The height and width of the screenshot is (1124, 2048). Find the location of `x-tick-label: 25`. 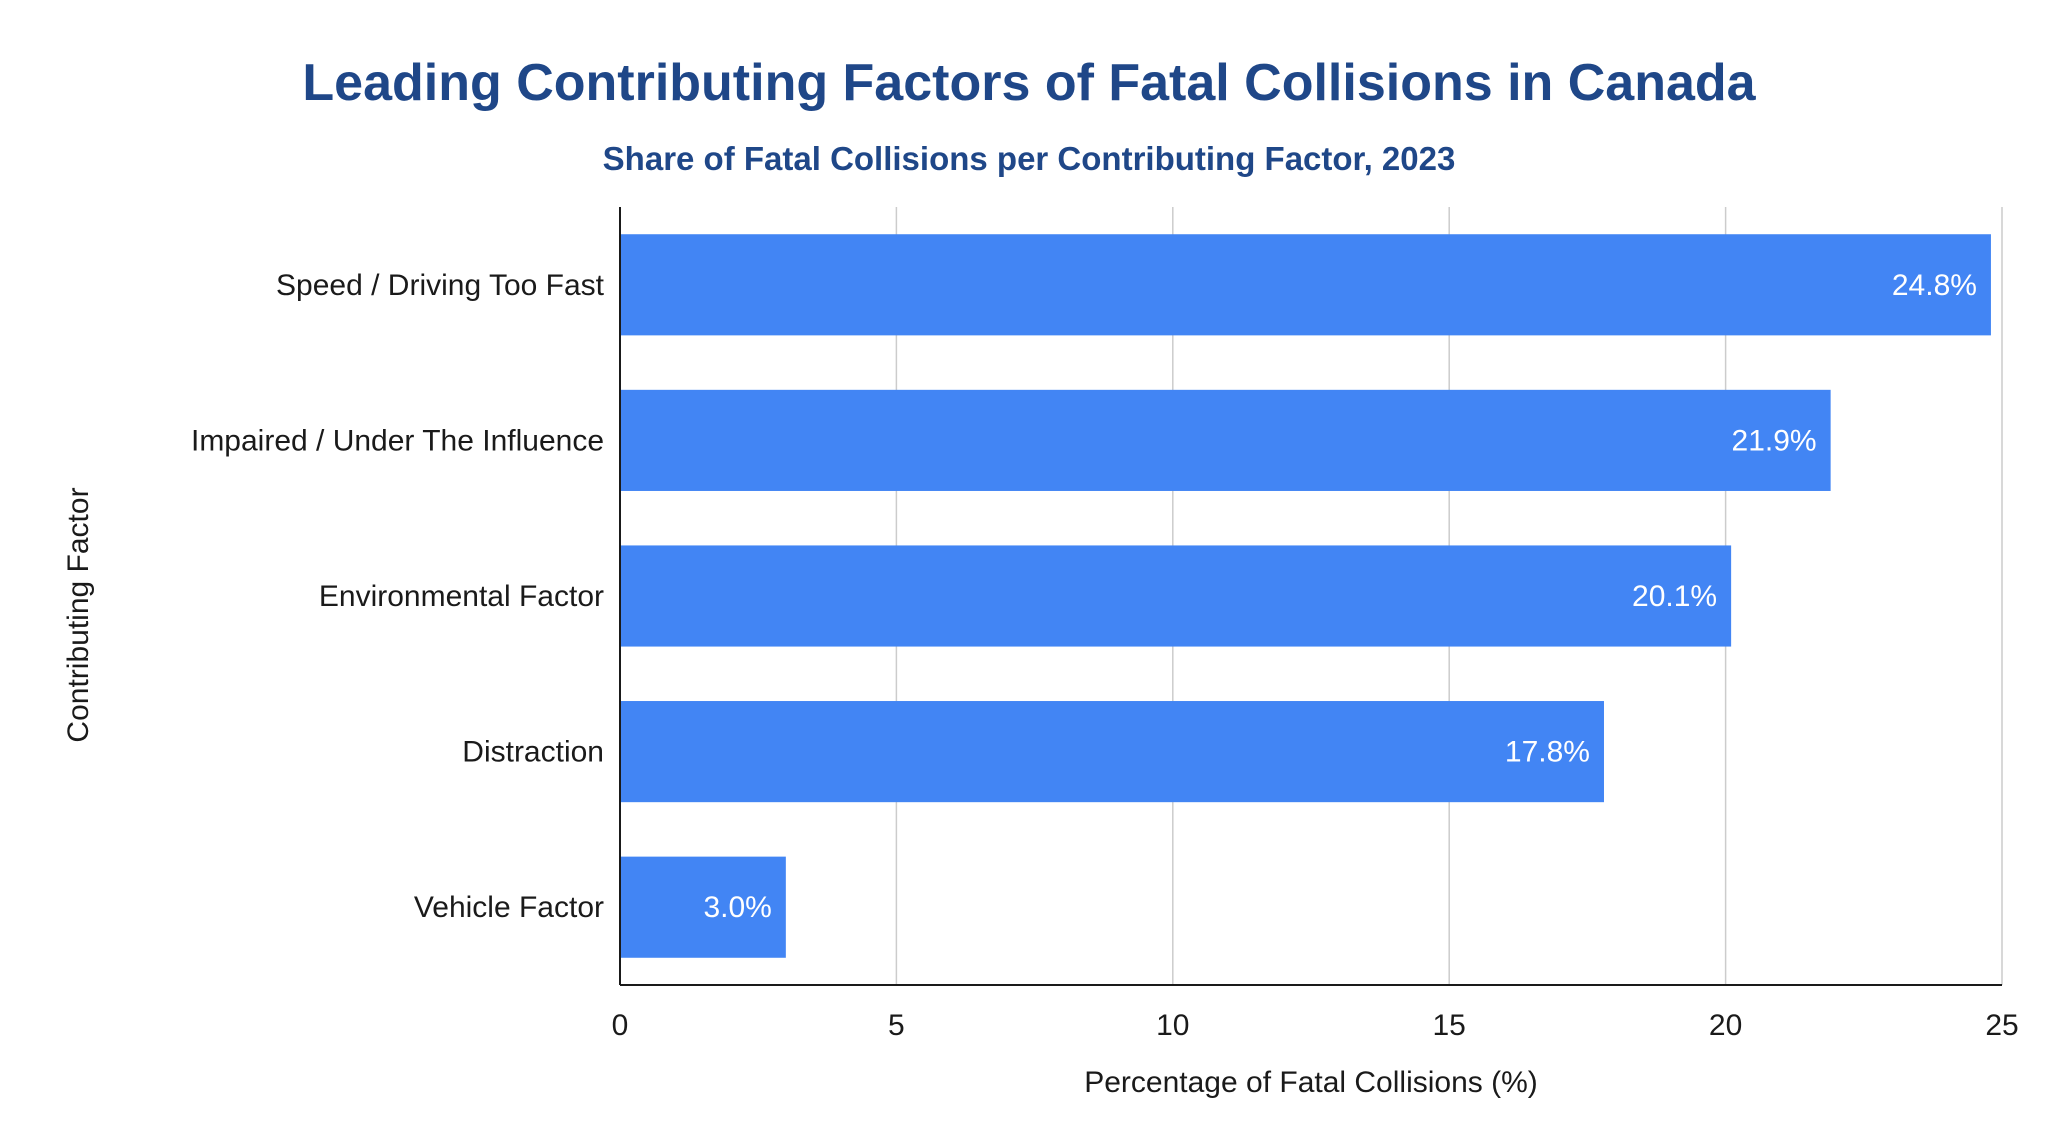

x-tick-label: 25 is located at coordinates (2001, 1025).